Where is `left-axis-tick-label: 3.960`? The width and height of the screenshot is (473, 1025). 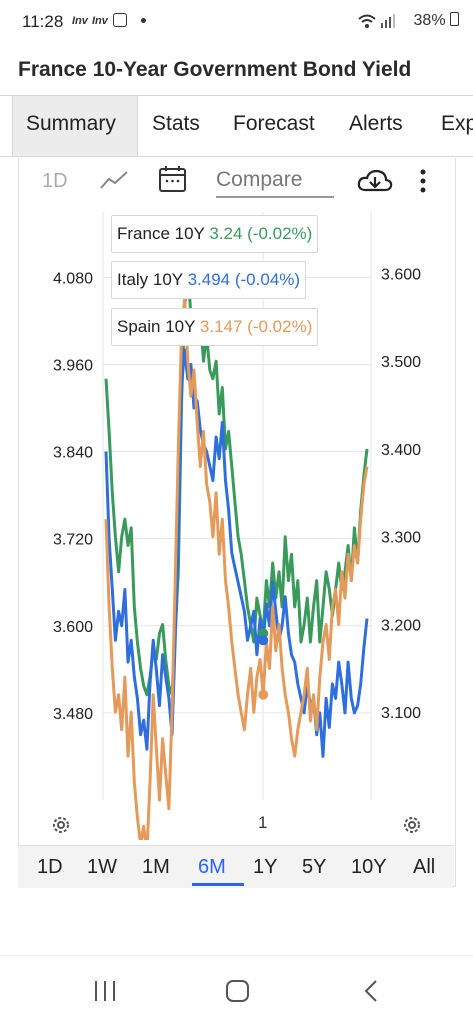
left-axis-tick-label: 3.960 is located at coordinates (73, 365).